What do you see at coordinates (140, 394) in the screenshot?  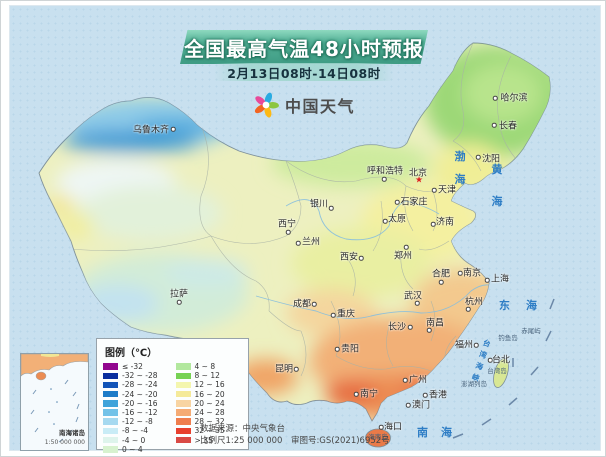 I see `legend-label: -24 ~ -20` at bounding box center [140, 394].